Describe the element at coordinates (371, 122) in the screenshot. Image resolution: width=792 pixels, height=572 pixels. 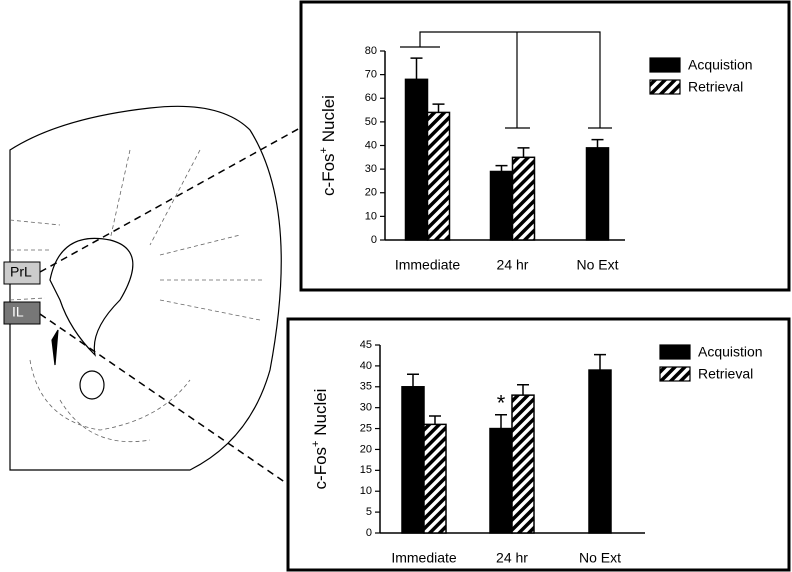
I see `y-tick-label: 50` at that location.